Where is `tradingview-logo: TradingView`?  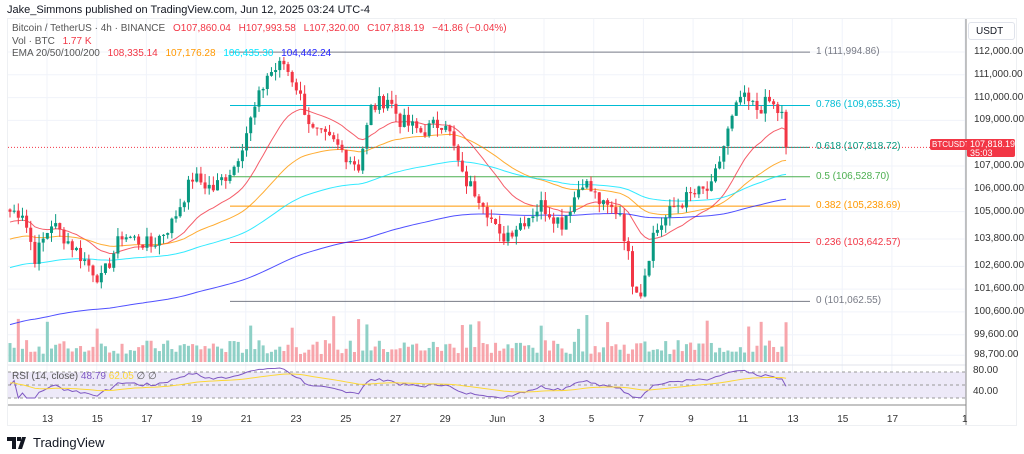 tradingview-logo: TradingView is located at coordinates (56, 442).